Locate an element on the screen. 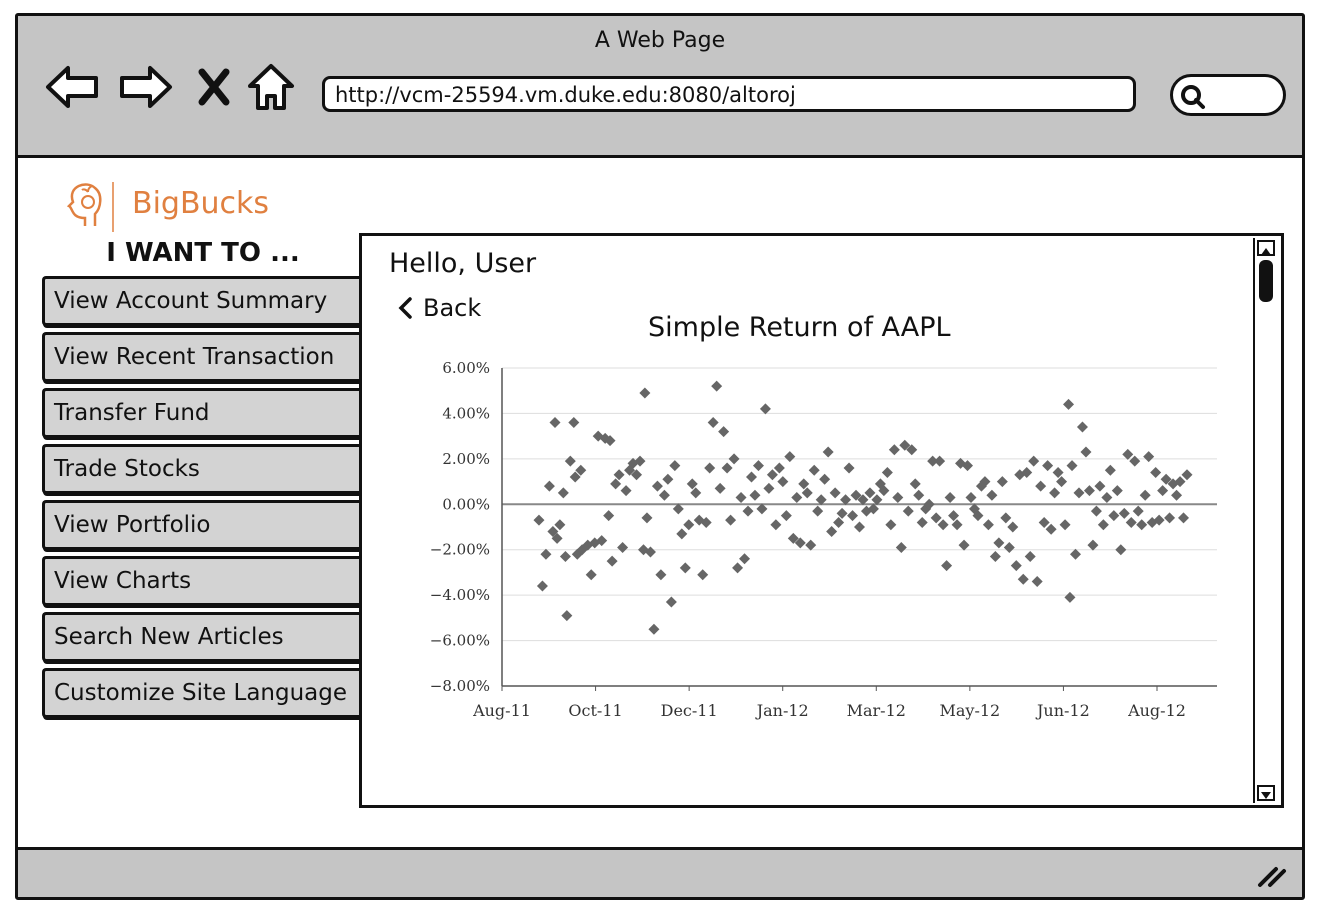  scroll-up-arrow-icon is located at coordinates (1266, 248).